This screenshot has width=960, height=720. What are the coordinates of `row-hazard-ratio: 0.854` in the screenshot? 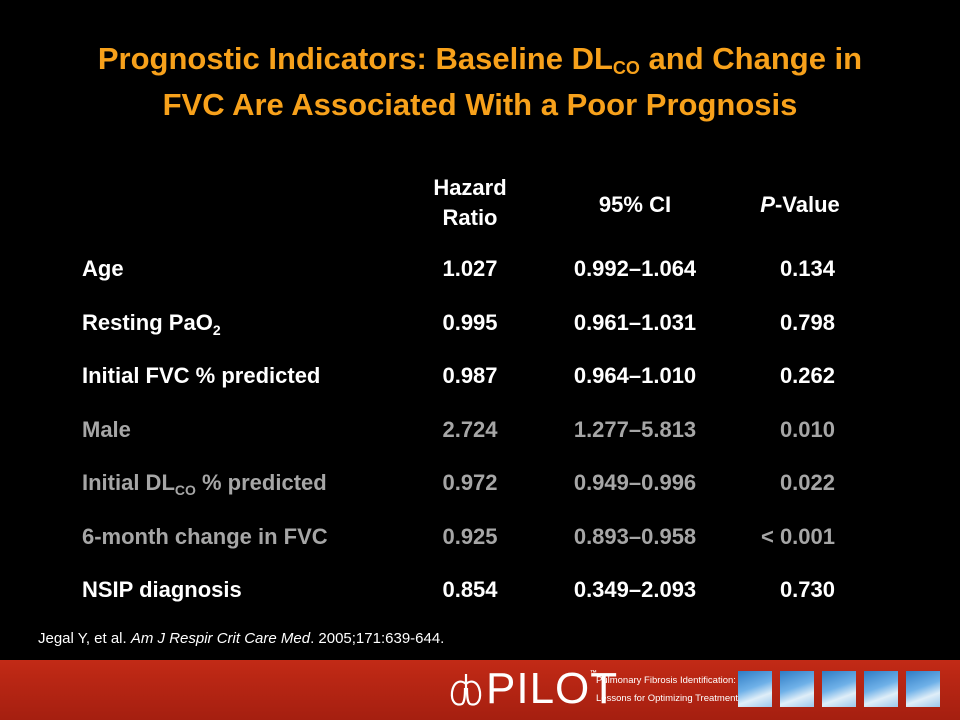 It's located at (470, 589).